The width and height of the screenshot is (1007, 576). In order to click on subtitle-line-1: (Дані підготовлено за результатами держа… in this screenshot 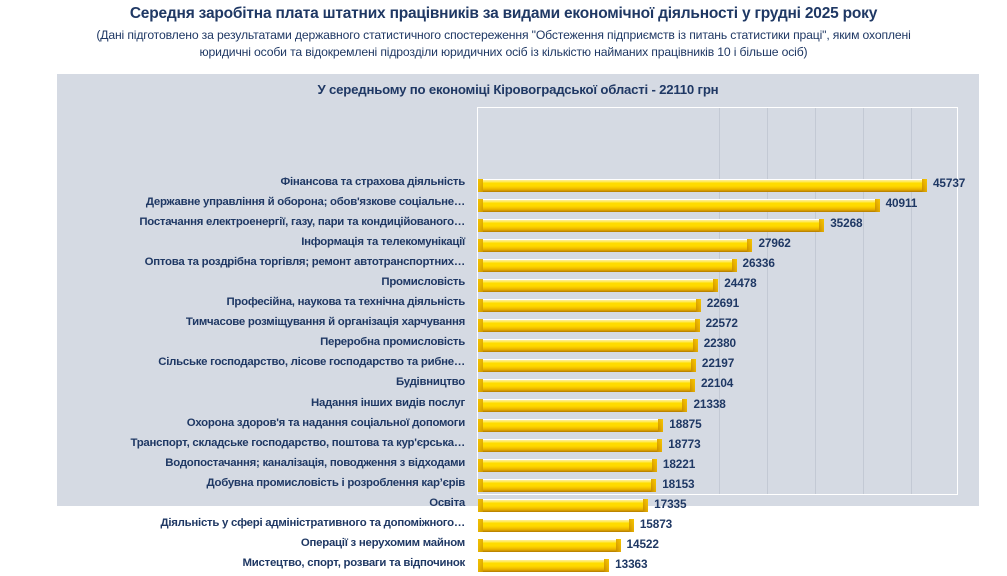, I will do `click(503, 35)`.